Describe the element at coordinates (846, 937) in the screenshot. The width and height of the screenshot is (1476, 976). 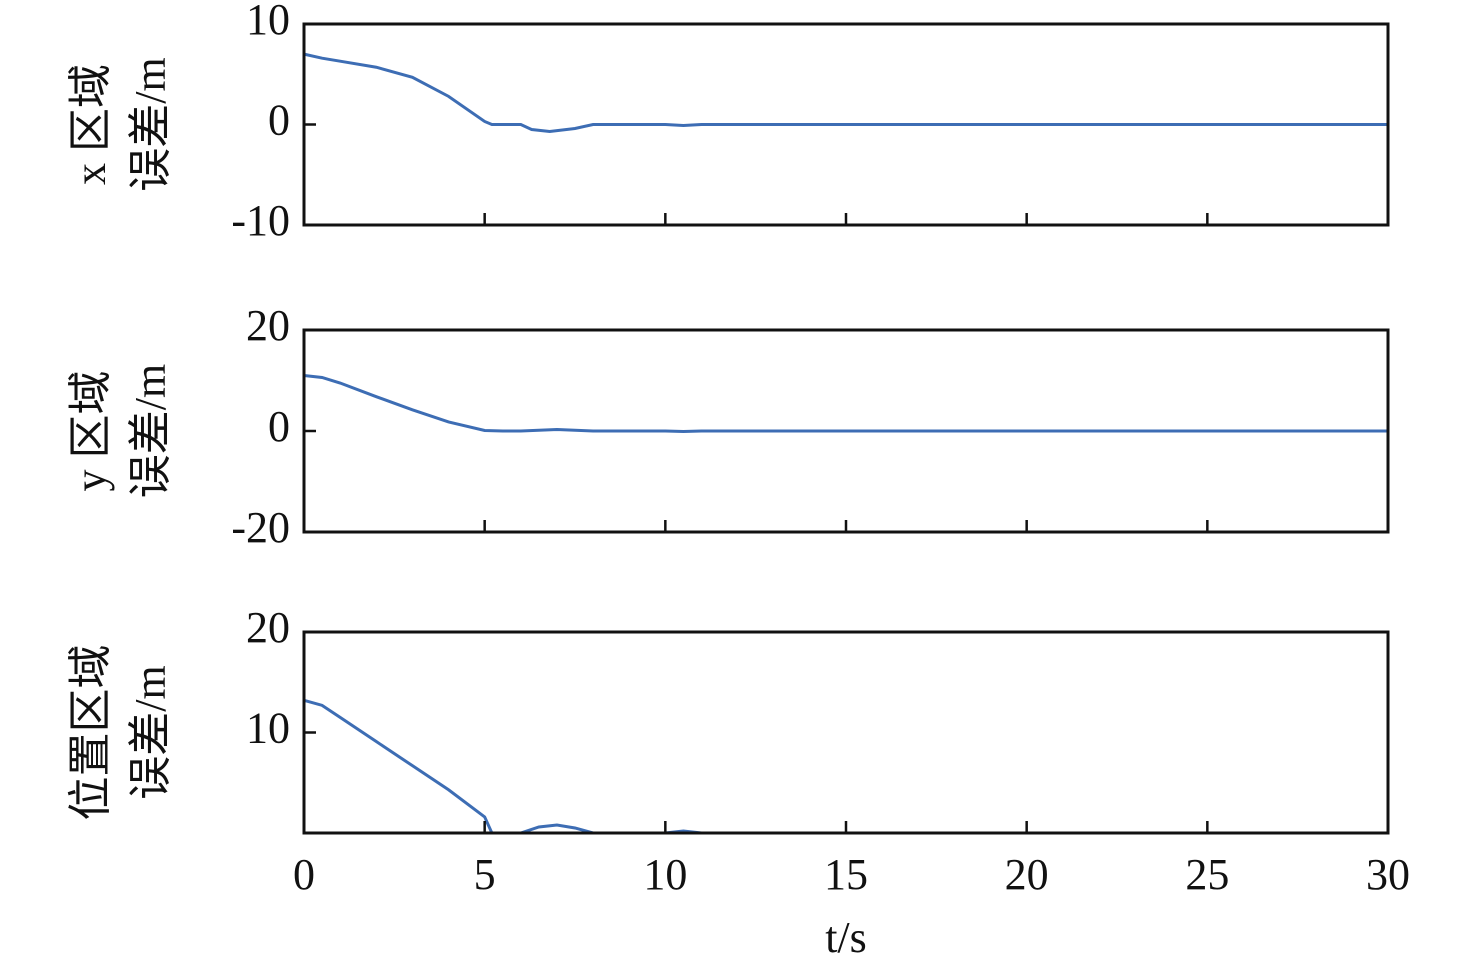
I see `x-axis-label: t/s` at that location.